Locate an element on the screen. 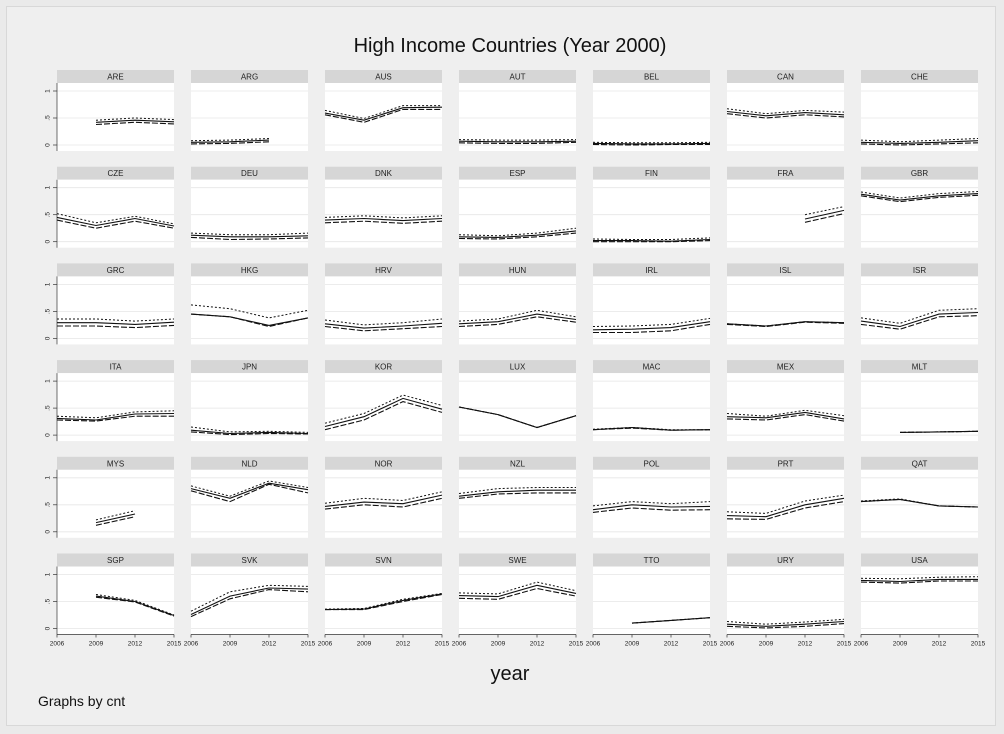 Image resolution: width=1004 pixels, height=734 pixels. x-axis-label: year is located at coordinates (510, 674).